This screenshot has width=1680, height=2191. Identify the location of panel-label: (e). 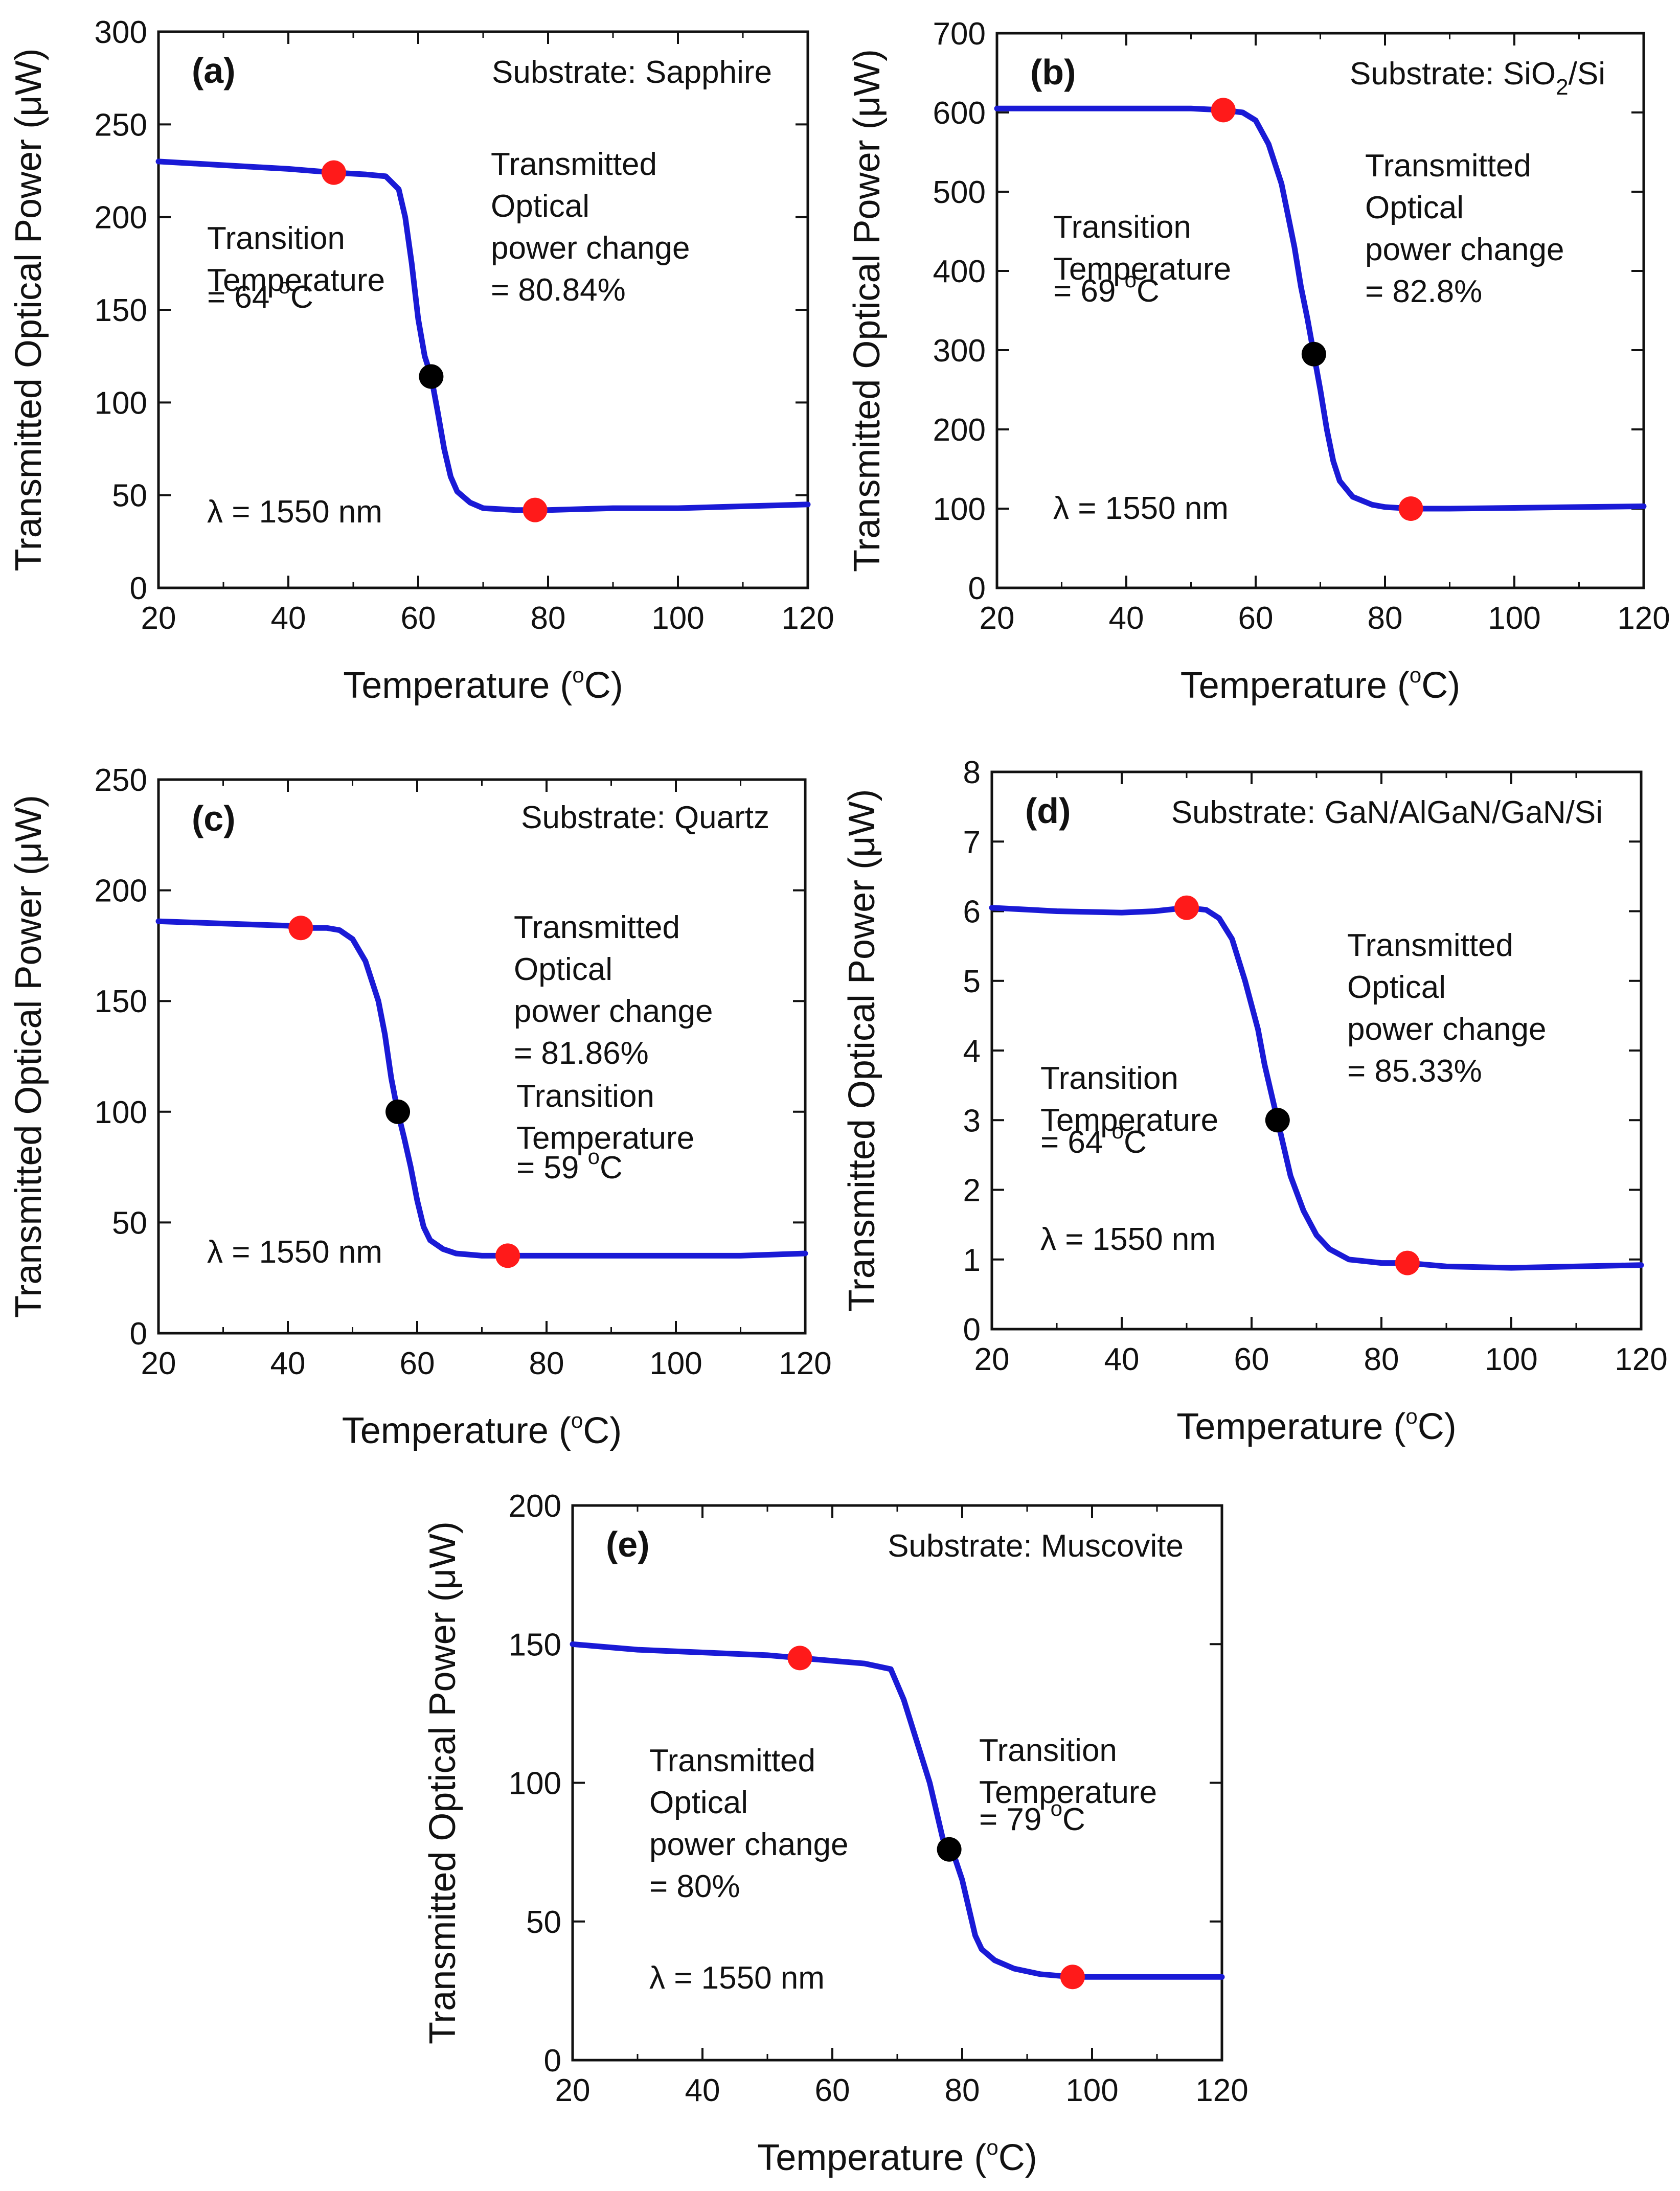
(628, 1544).